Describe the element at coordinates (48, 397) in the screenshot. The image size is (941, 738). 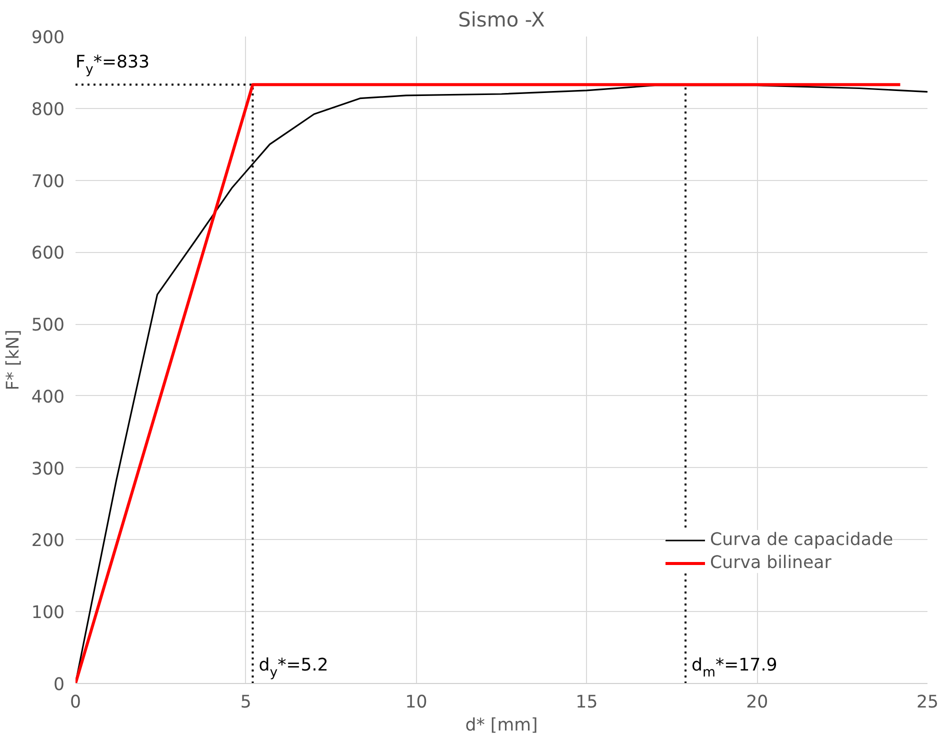
I see `y-tick-label: 400` at that location.